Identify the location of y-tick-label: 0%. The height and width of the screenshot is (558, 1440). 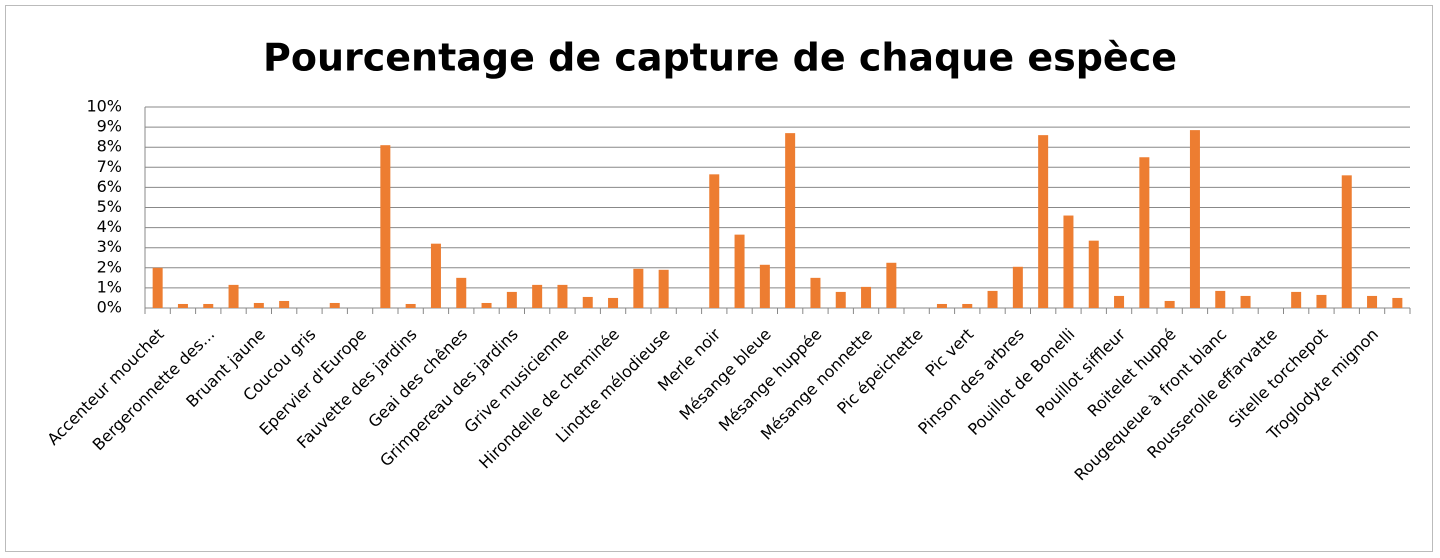
(109, 307).